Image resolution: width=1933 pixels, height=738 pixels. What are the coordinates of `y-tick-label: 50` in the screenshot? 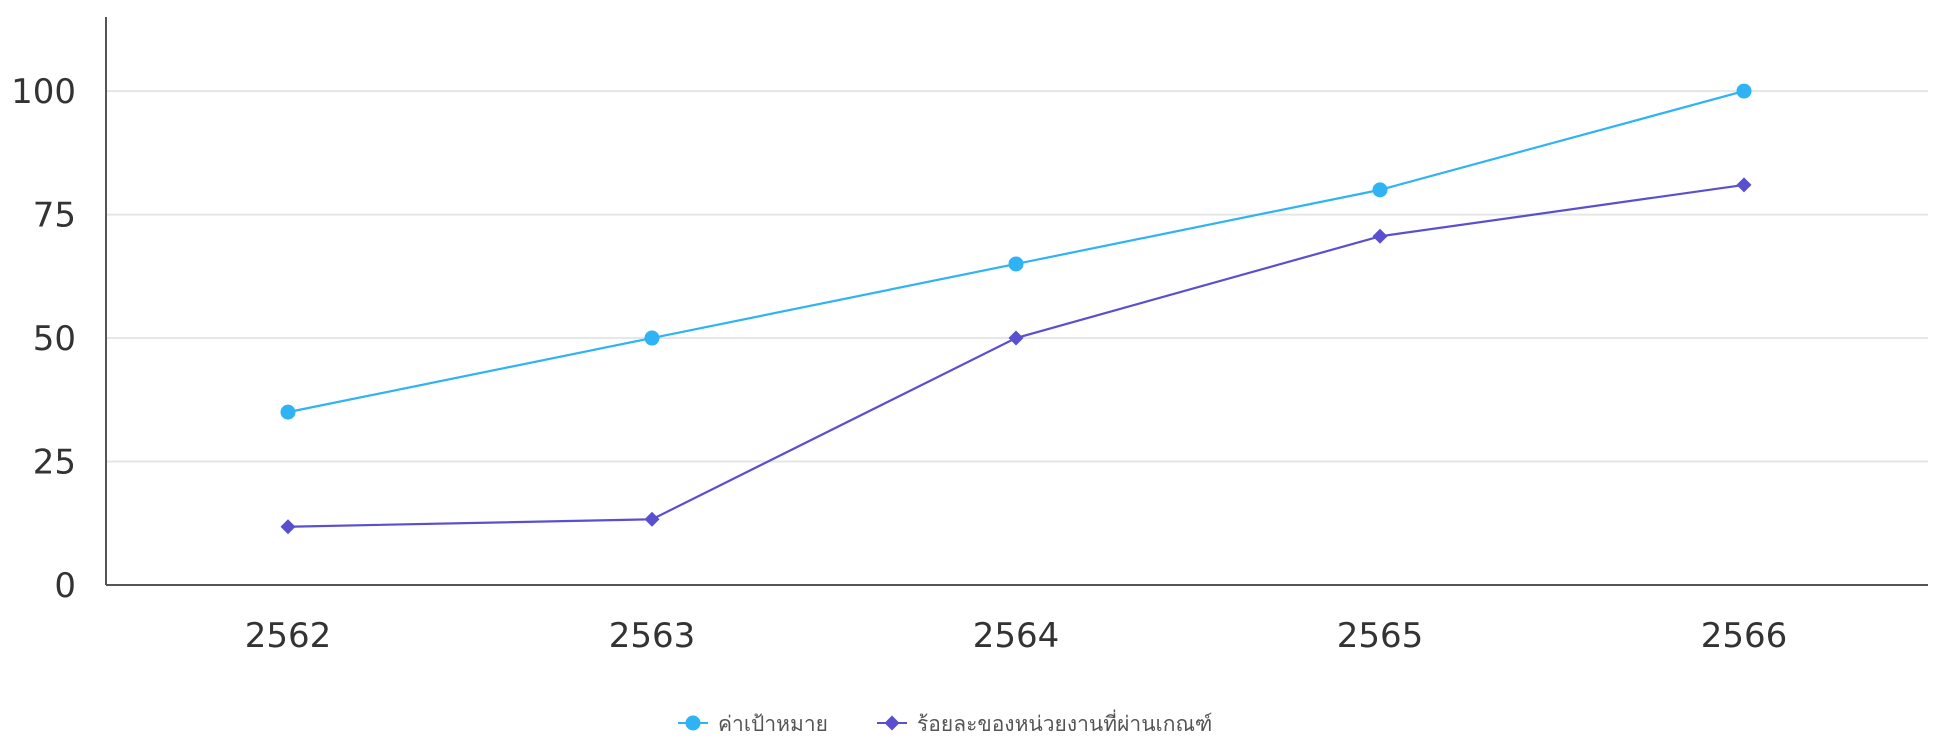 It's located at (54, 339).